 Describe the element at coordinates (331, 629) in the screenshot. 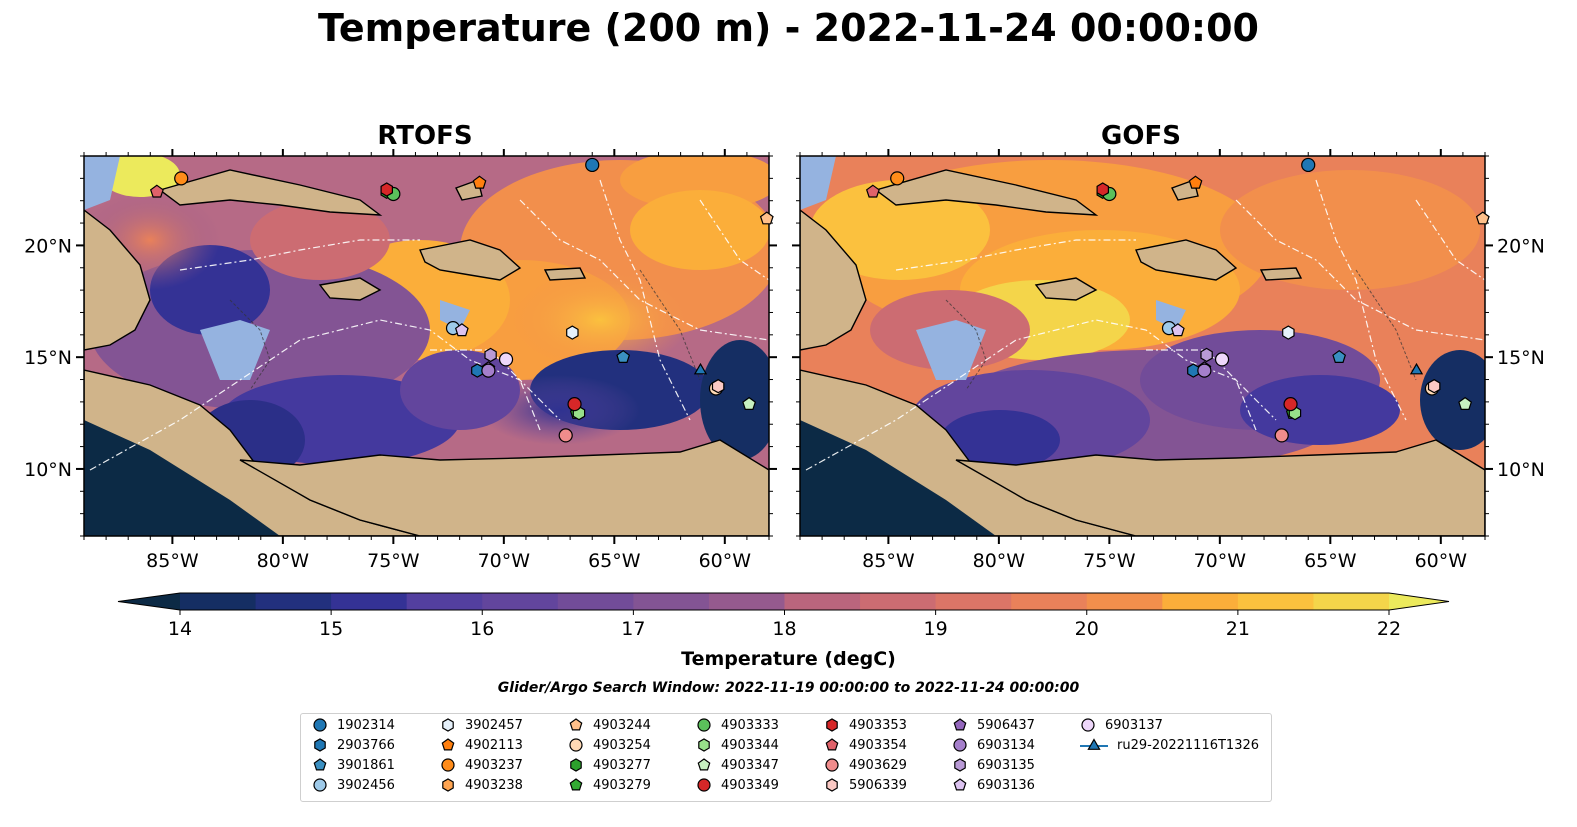

I see `colorbar-tick-label: 15` at that location.